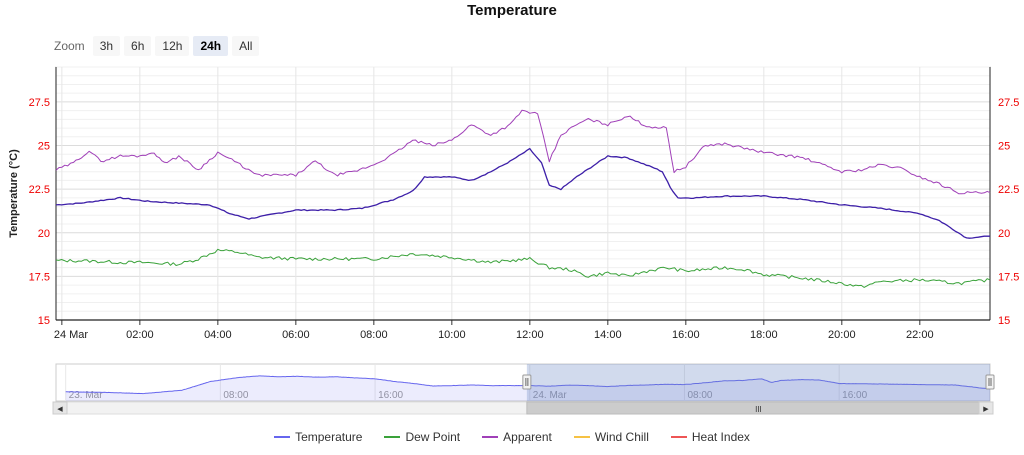  What do you see at coordinates (608, 335) in the screenshot?
I see `x-tick-label: 14:00` at bounding box center [608, 335].